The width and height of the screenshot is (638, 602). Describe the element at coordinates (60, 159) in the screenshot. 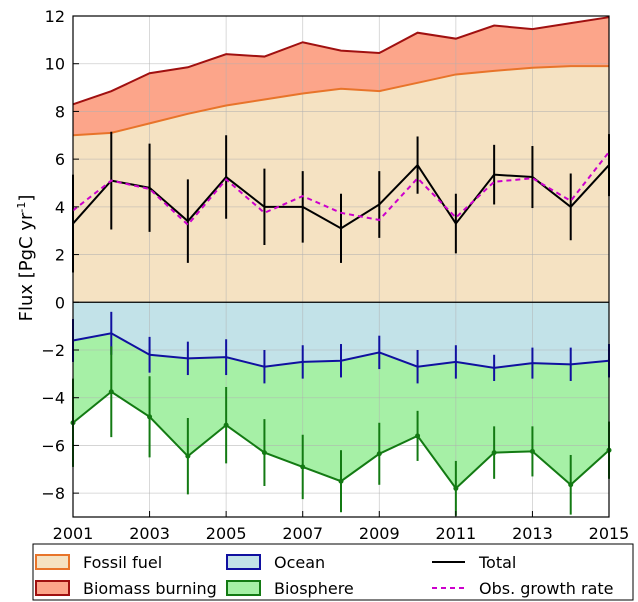

I see `y-tick-label: 6` at that location.